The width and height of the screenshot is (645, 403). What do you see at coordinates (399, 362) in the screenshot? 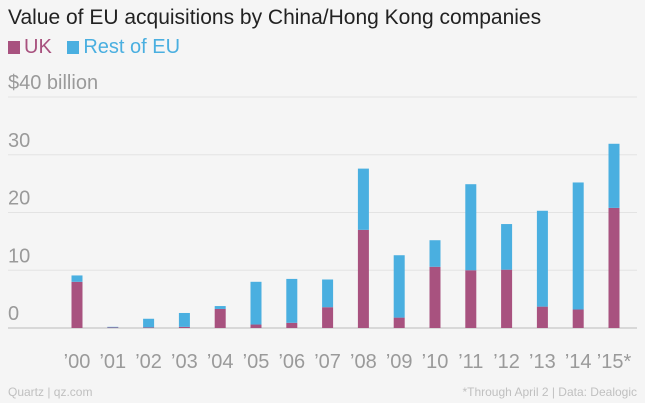
I see `x-tick-label-9: ’09` at bounding box center [399, 362].